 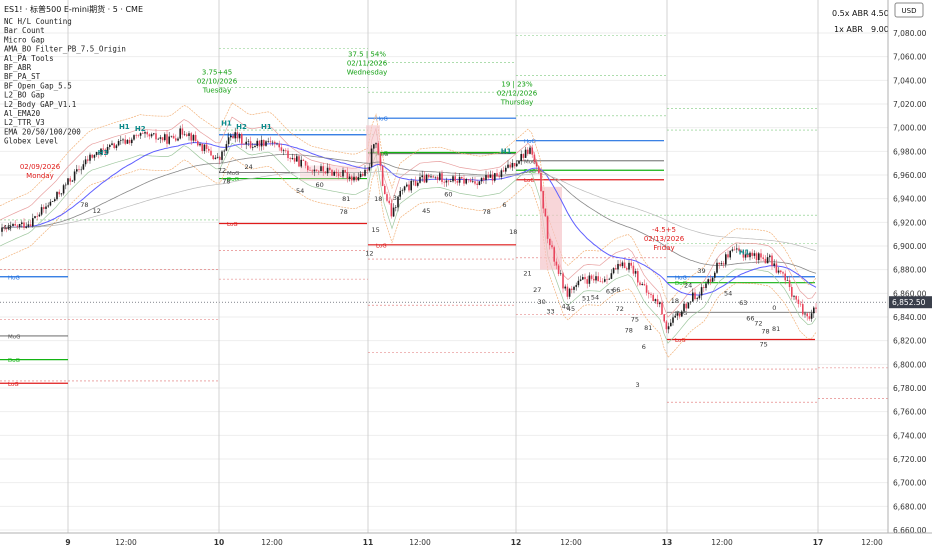 What do you see at coordinates (701, 271) in the screenshot?
I see `bar-count-label: 39` at bounding box center [701, 271].